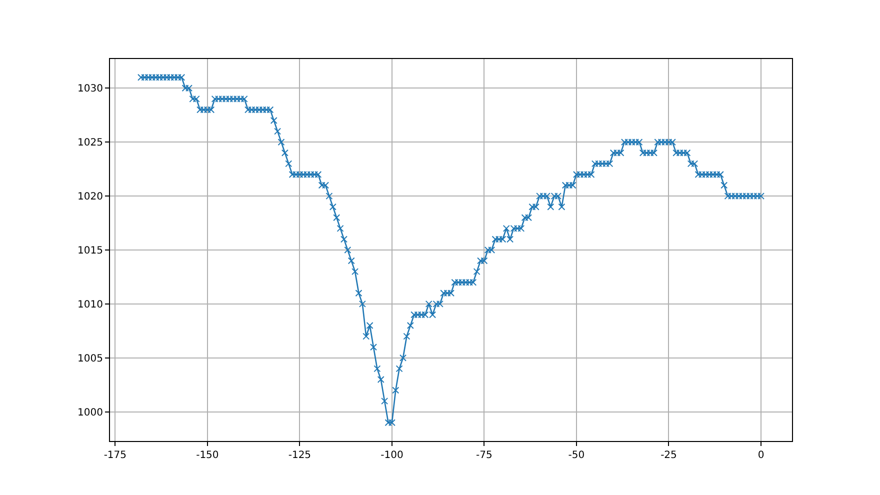 This screenshot has height=495, width=880. I want to click on y-tick-label: 1020, so click(90, 197).